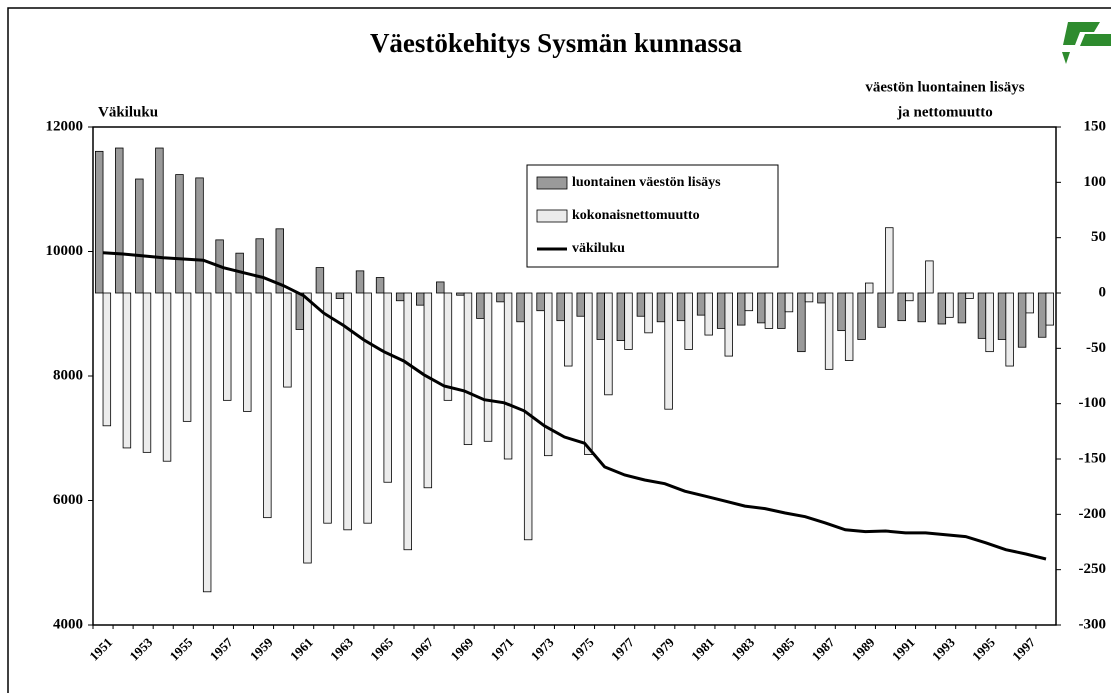 The width and height of the screenshot is (1111, 693). I want to click on chart-title: Väestökehitys Sysmän kunnassa, so click(556, 43).